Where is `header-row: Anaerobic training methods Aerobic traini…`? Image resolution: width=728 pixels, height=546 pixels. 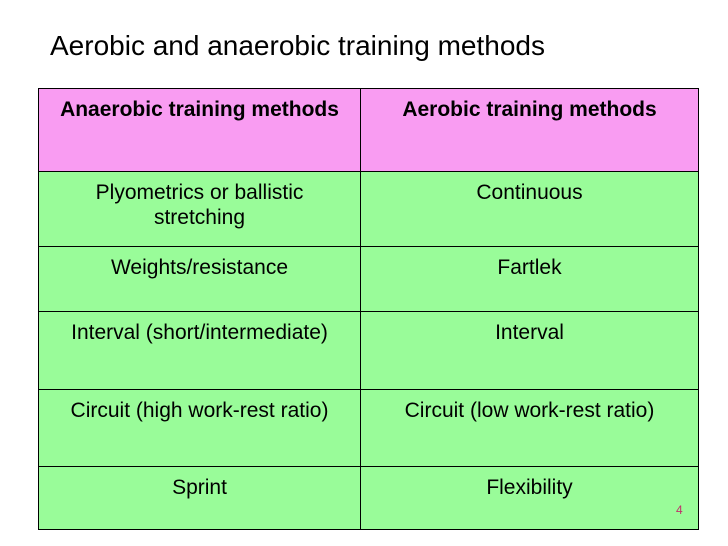
header-row: Anaerobic training methods Aerobic traini… is located at coordinates (368, 130).